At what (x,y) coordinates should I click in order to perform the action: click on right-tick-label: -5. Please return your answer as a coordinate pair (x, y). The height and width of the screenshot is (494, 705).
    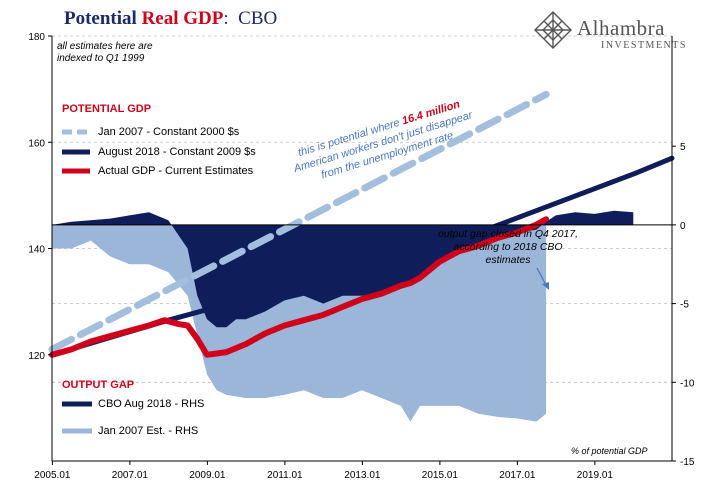
    Looking at the image, I should click on (684, 305).